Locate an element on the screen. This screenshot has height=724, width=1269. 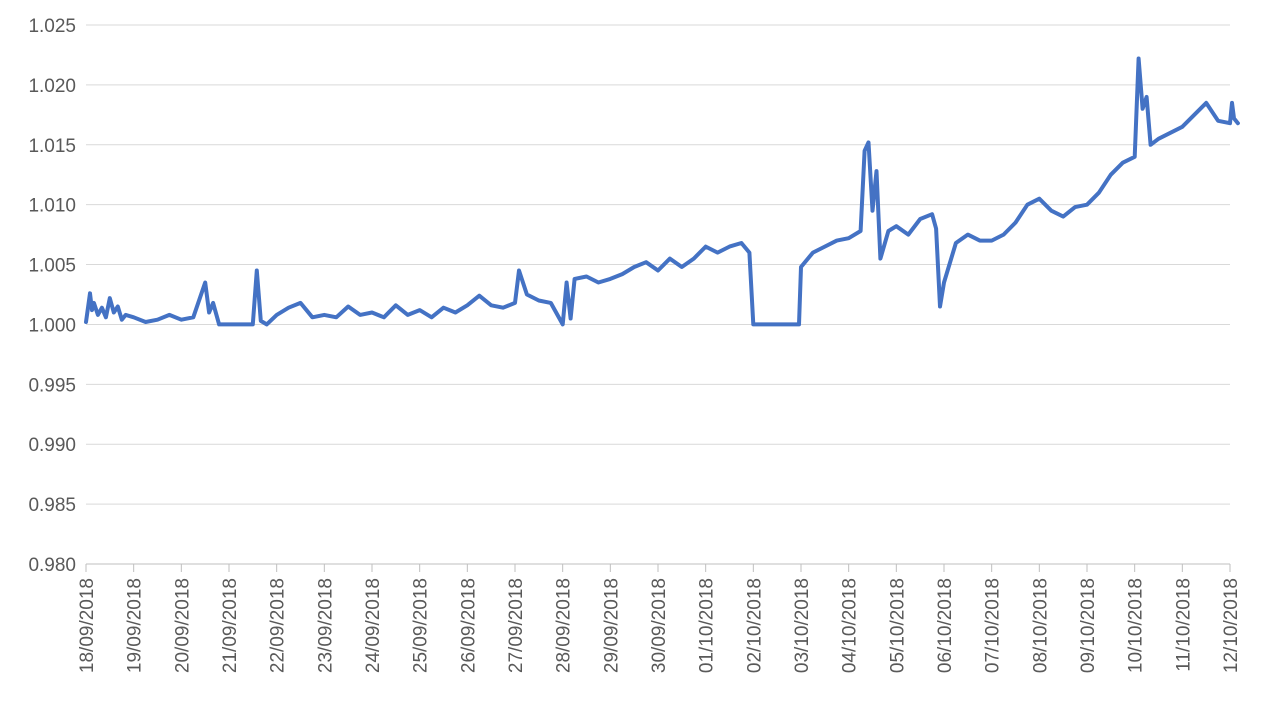
x-tick-label: 23/09/2018 is located at coordinates (325, 625).